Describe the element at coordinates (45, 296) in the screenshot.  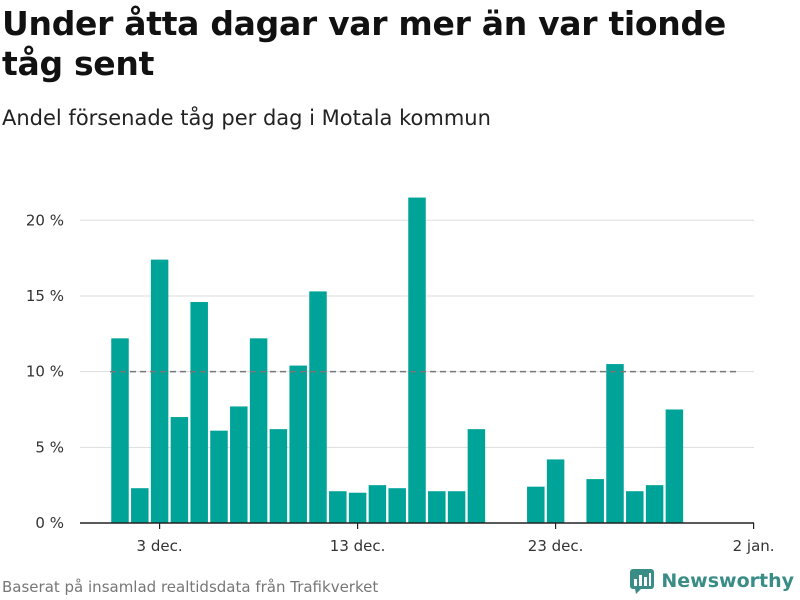
I see `y-tick-label: 15 %` at that location.